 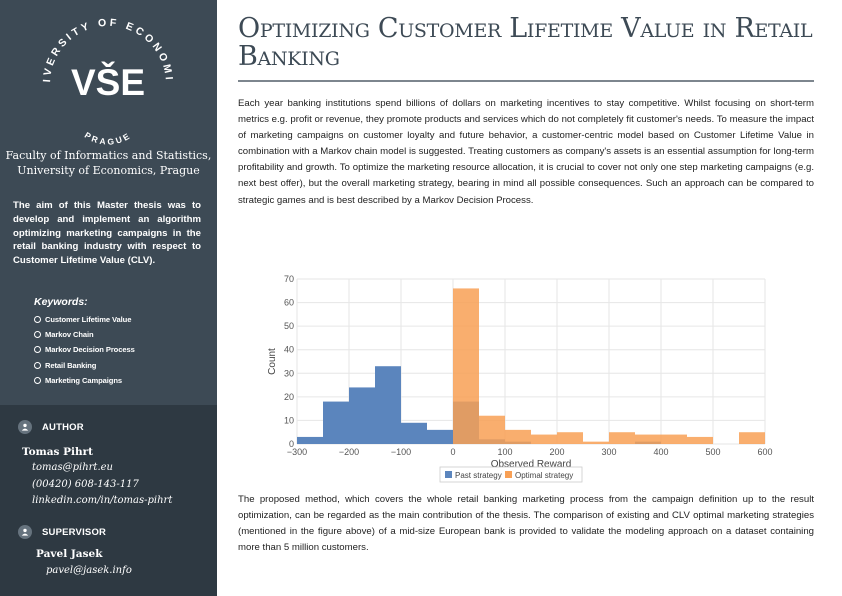 I want to click on y-tick-label: 30, so click(x=289, y=373).